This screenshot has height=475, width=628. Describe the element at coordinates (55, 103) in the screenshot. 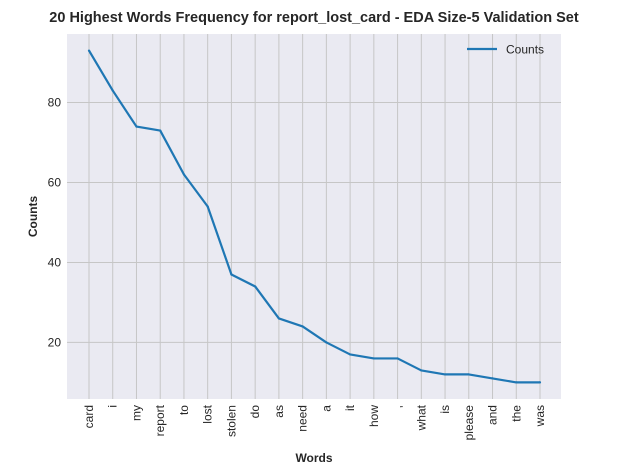

I see `y-tick-label: 80` at that location.